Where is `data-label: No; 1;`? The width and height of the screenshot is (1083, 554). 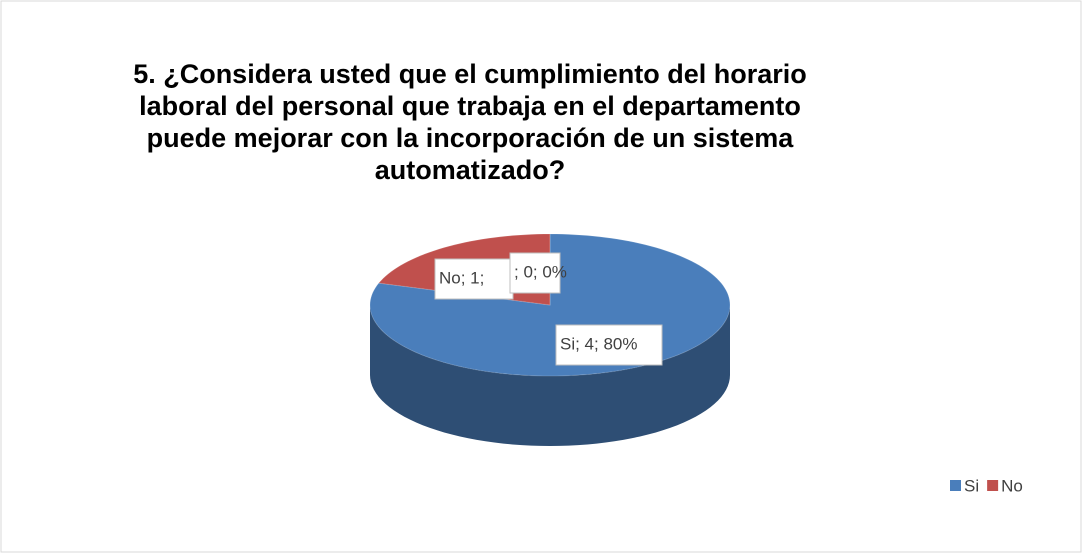 data-label: No; 1; is located at coordinates (461, 277).